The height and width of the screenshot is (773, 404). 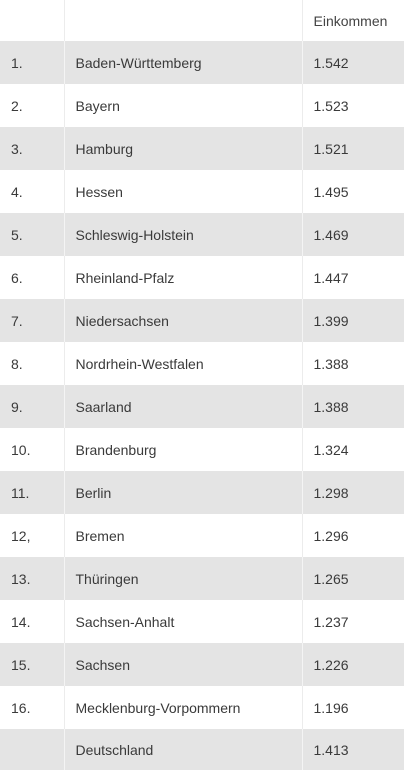 What do you see at coordinates (32, 148) in the screenshot?
I see `rank-cell: 3.` at bounding box center [32, 148].